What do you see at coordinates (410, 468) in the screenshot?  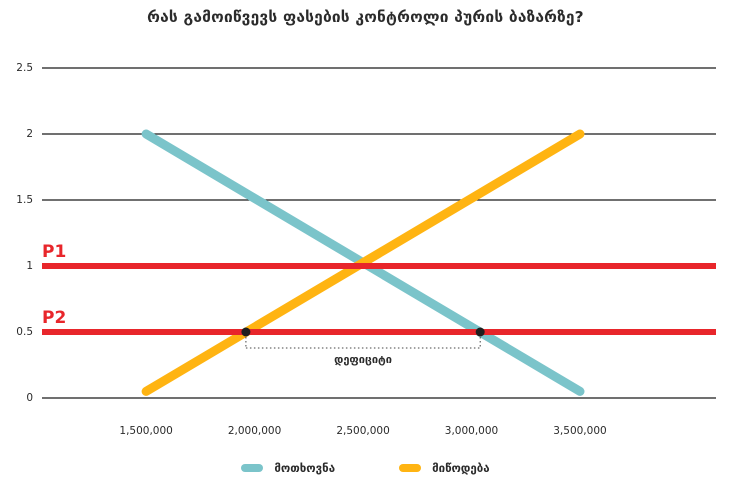 I see `supply-color-swatch` at bounding box center [410, 468].